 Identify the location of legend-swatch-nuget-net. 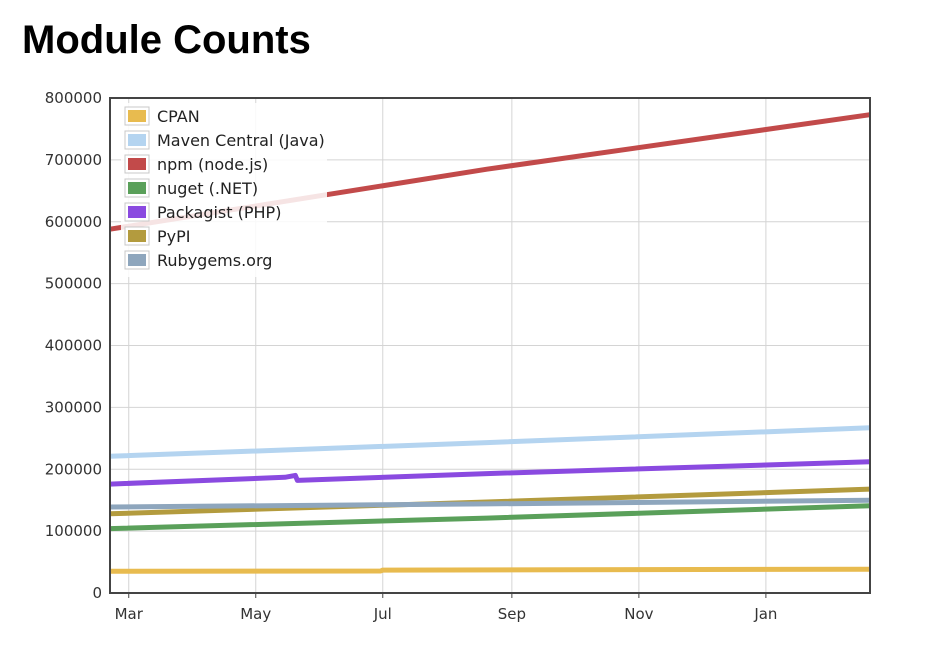
(137, 188).